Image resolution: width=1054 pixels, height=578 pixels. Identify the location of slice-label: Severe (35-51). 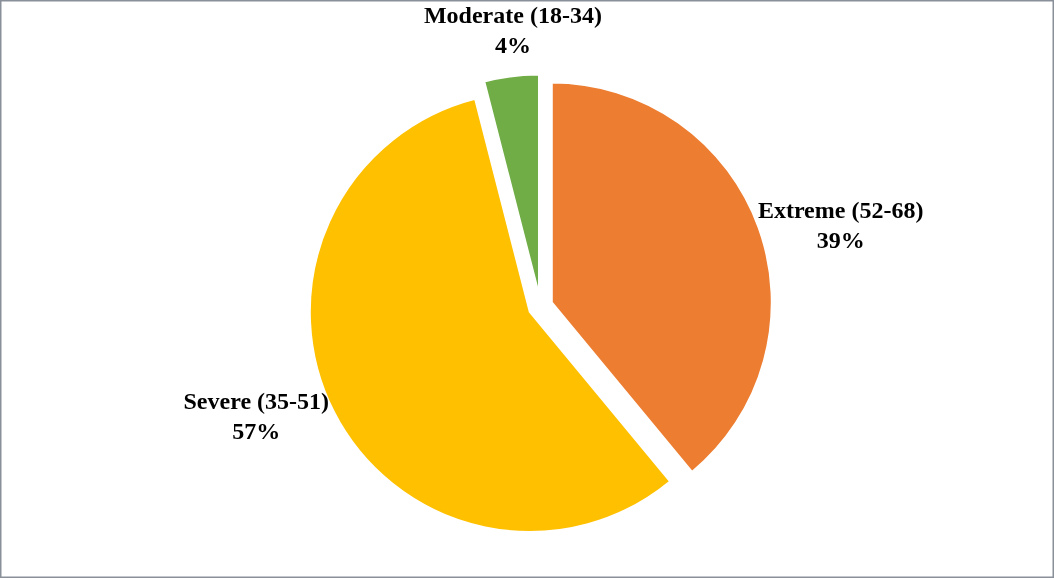
(256, 401).